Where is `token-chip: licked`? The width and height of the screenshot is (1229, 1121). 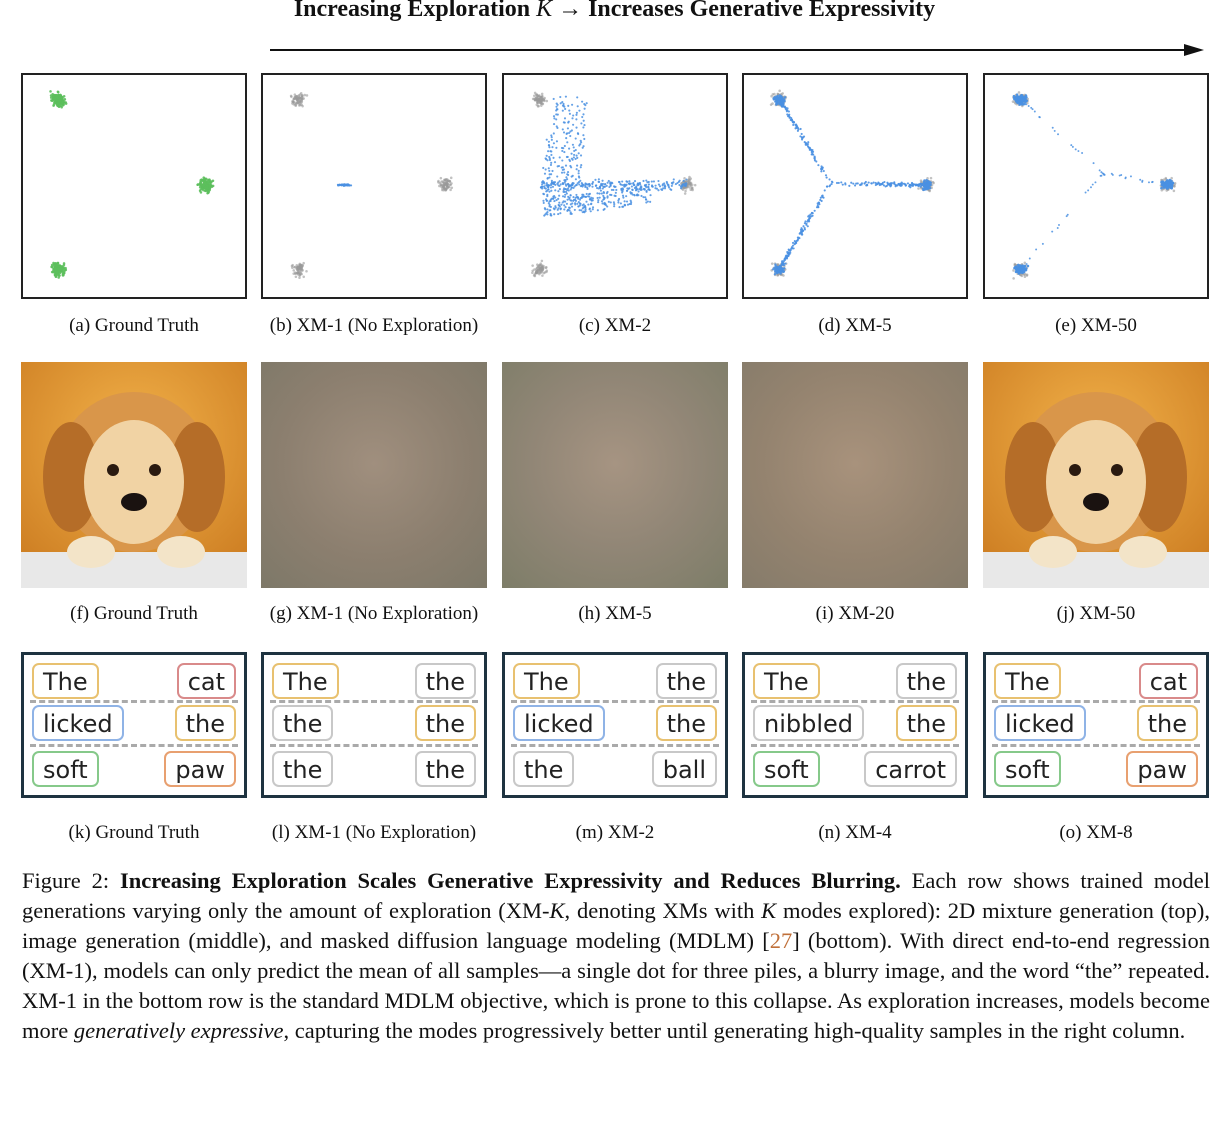
token-chip: licked is located at coordinates (1040, 723).